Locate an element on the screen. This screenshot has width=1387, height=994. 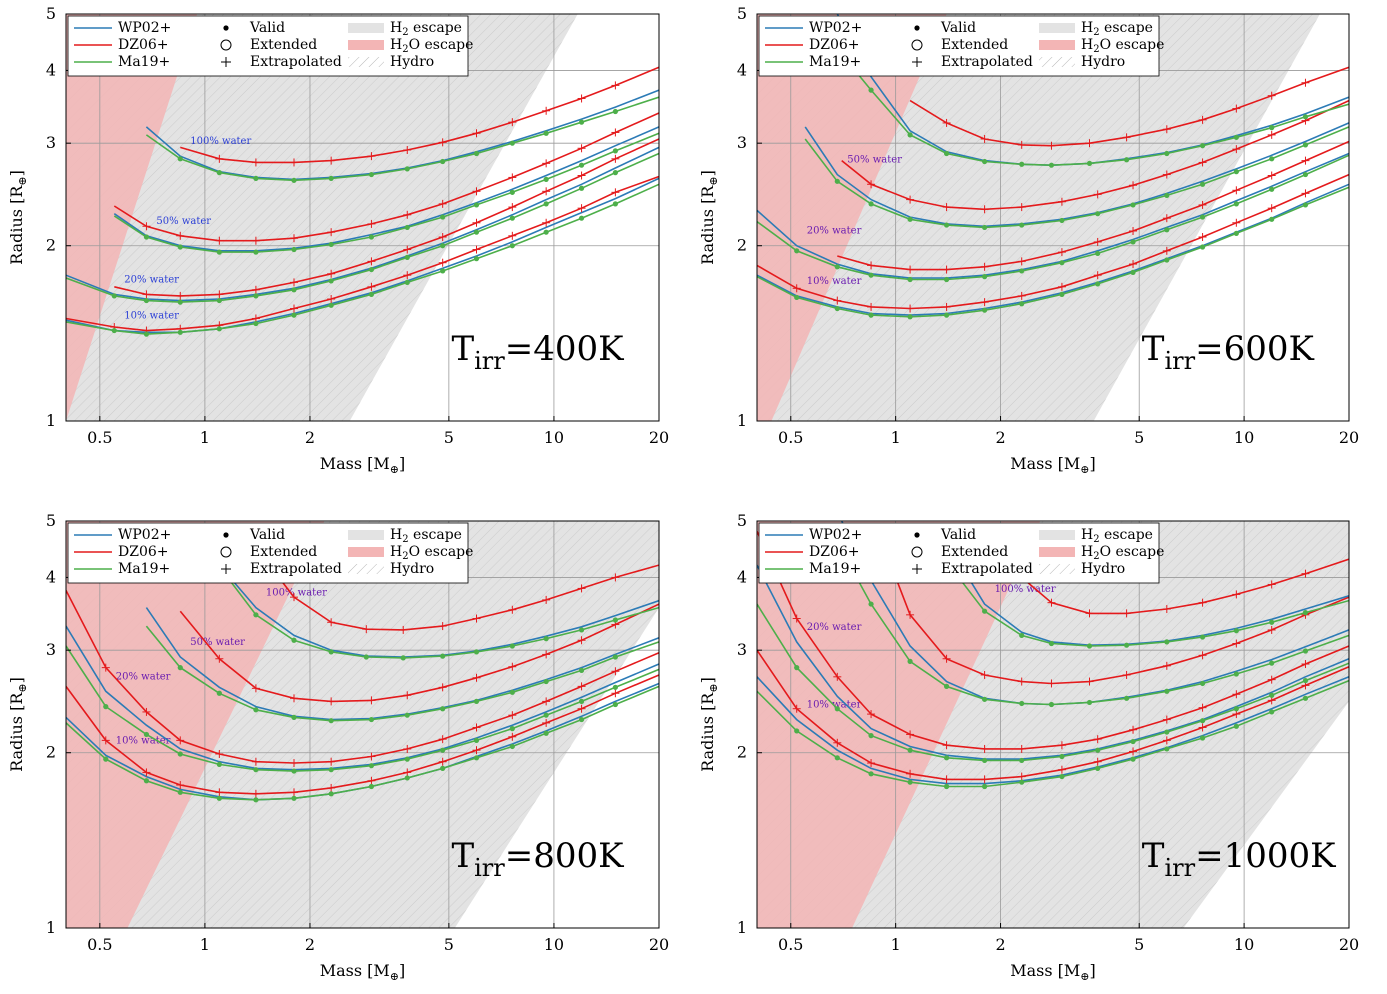
legend-region-label-main: Hydro is located at coordinates (1103, 62).